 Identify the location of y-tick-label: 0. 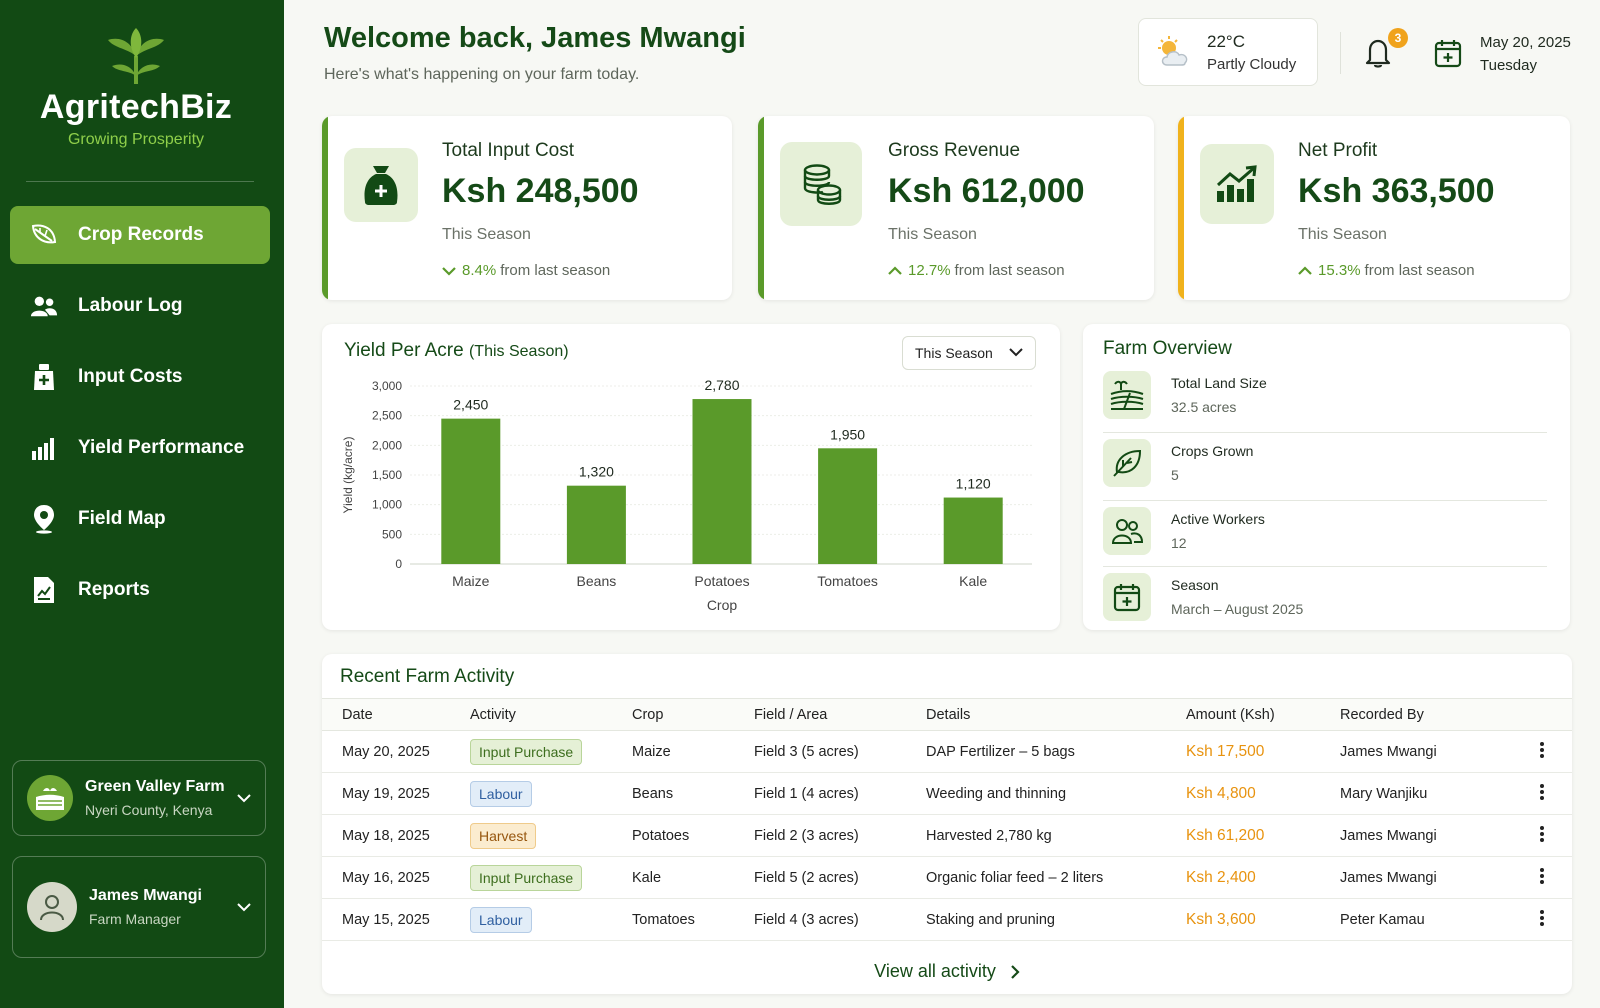
(398, 564).